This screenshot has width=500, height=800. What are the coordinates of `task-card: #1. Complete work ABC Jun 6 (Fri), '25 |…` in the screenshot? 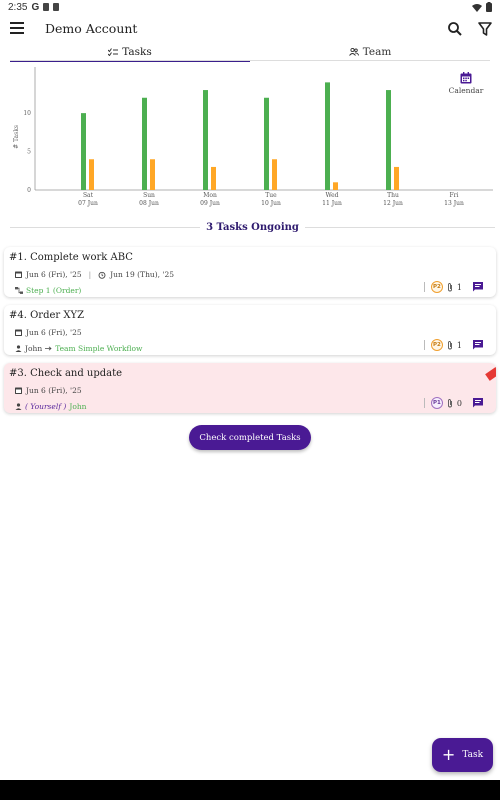 It's located at (250, 272).